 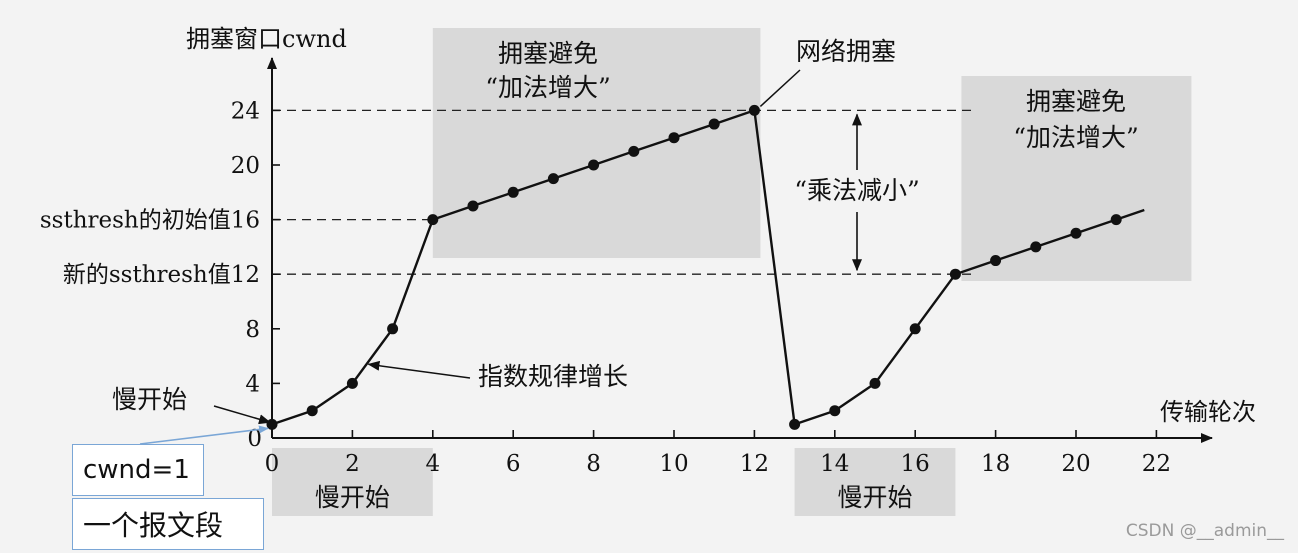 What do you see at coordinates (242, 415) in the screenshot?
I see `annotation-slow-start-origin-arrow` at bounding box center [242, 415].